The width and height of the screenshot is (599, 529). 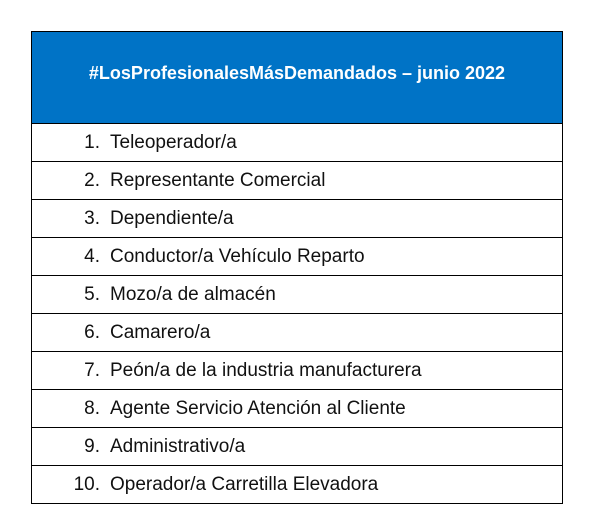 What do you see at coordinates (297, 333) in the screenshot?
I see `list-item: 6. Camarero/a` at bounding box center [297, 333].